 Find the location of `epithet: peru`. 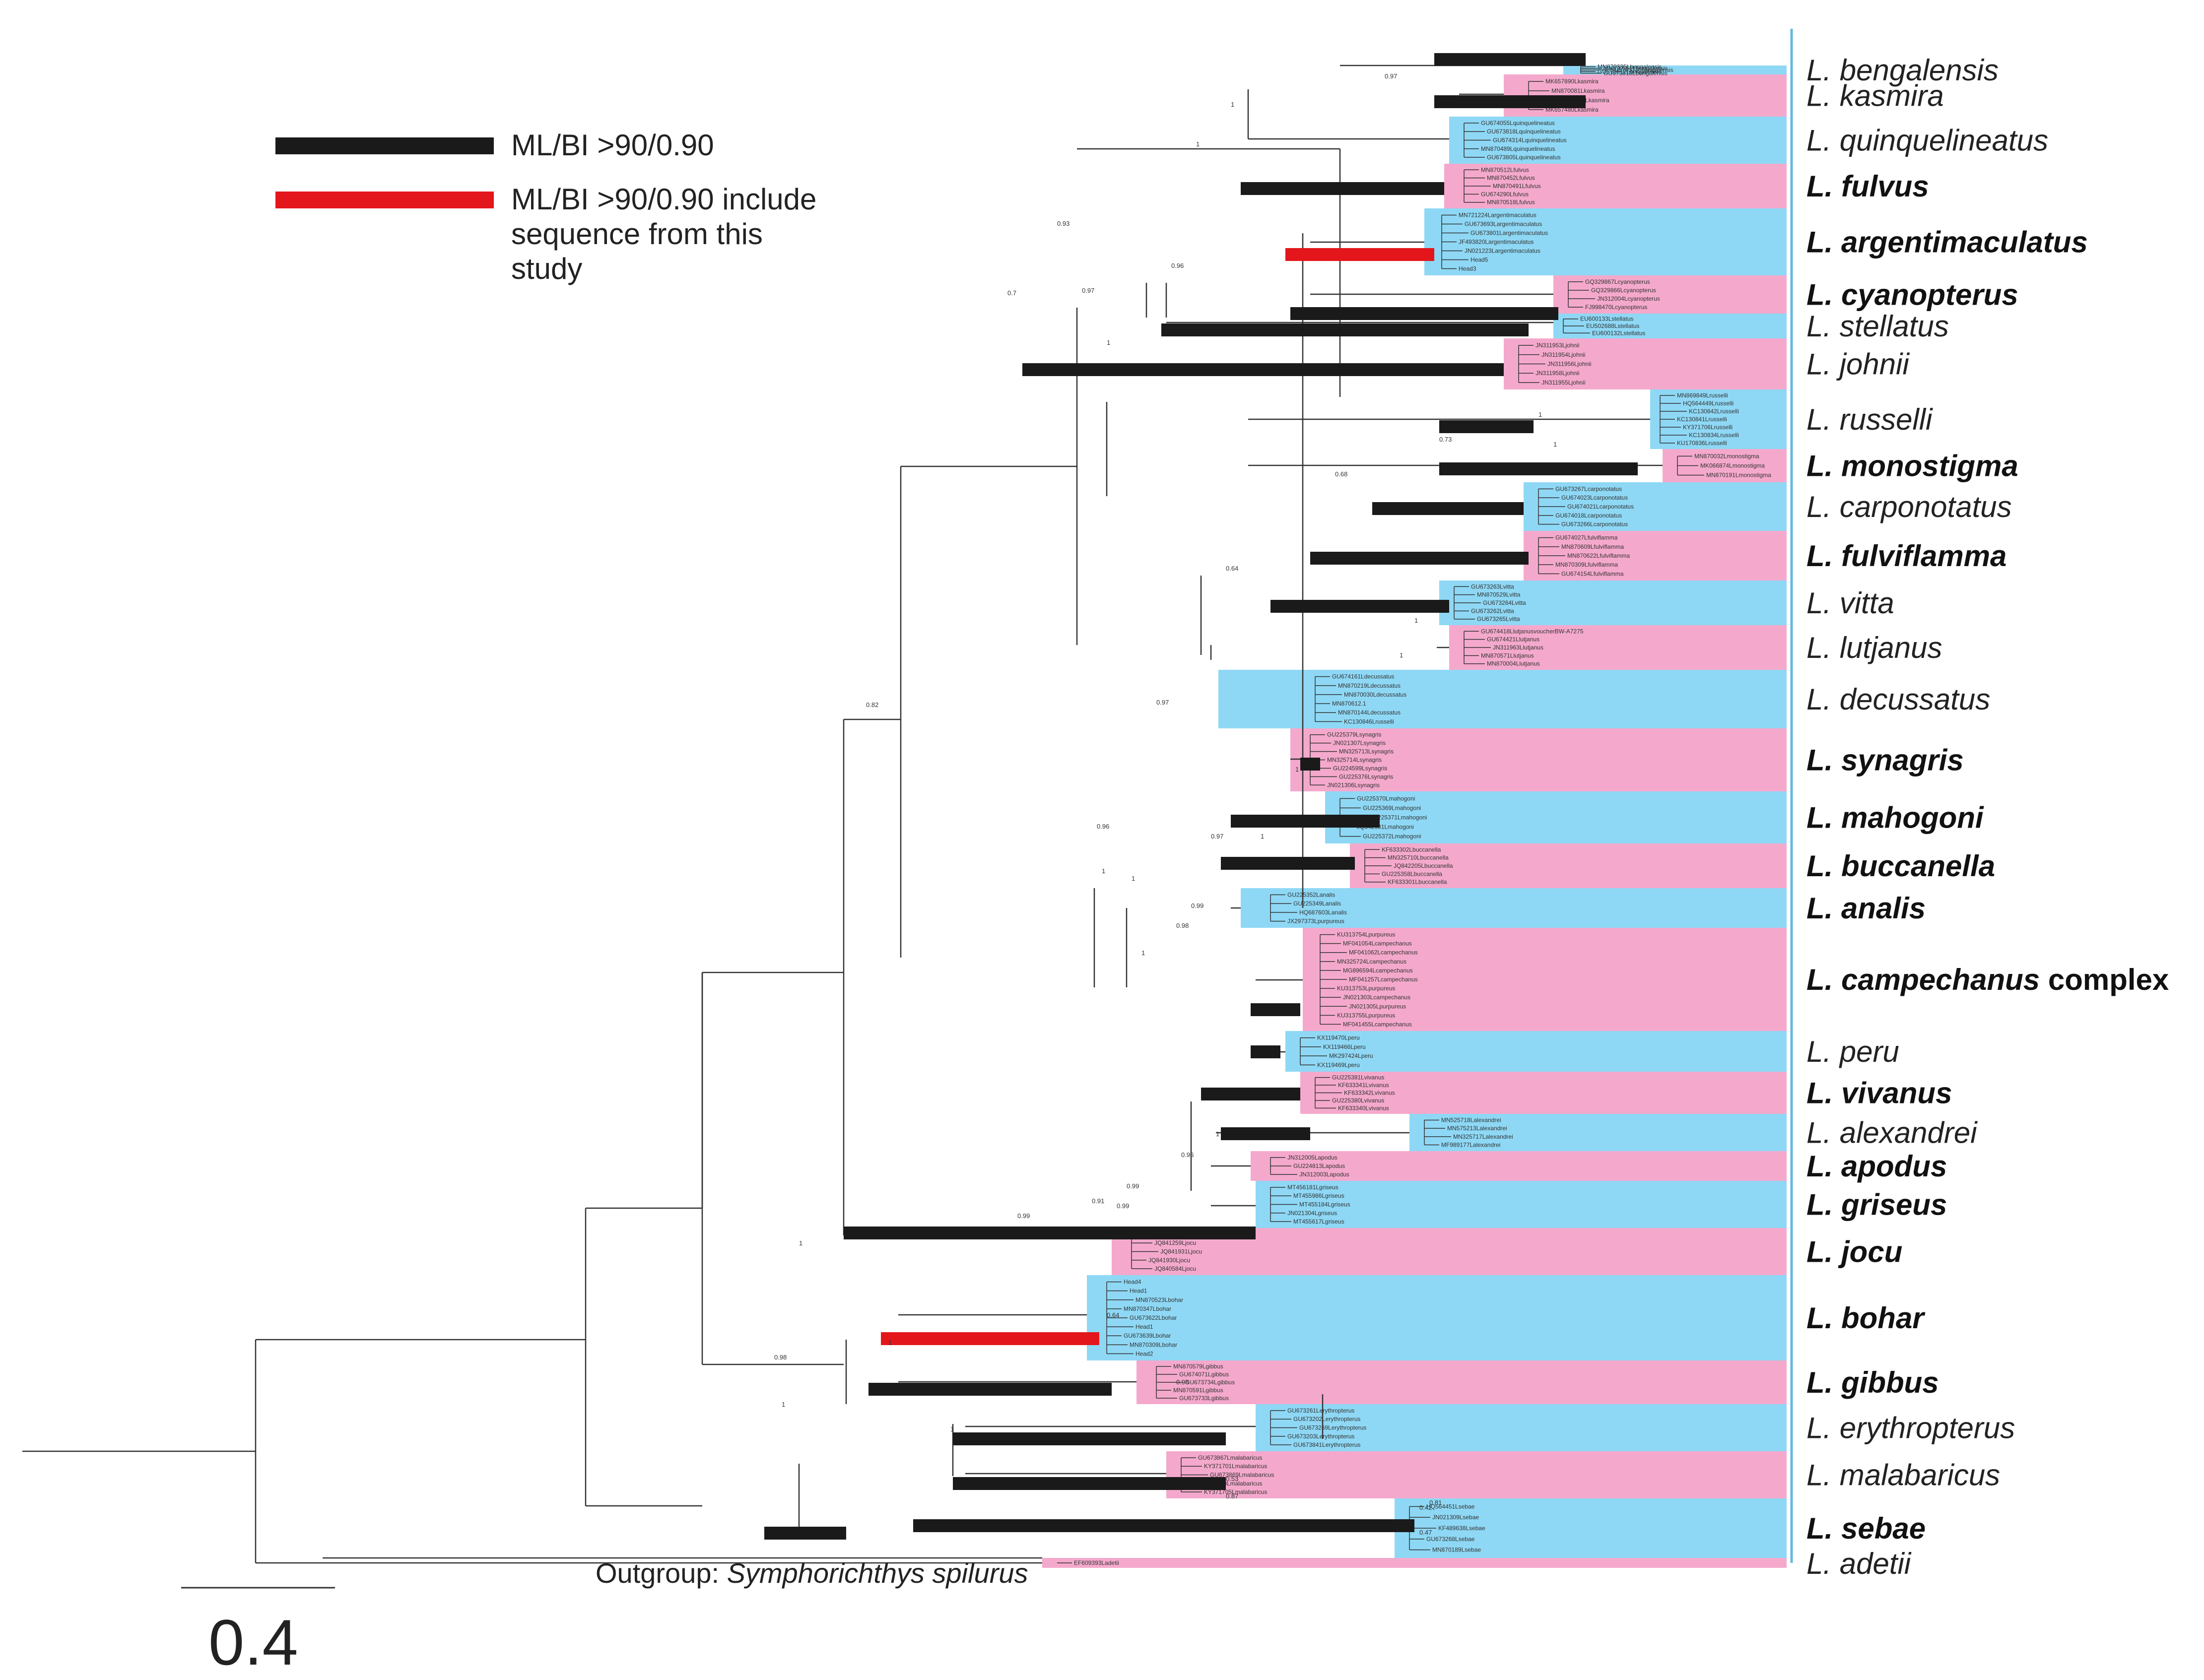

epithet: peru is located at coordinates (1869, 1051).